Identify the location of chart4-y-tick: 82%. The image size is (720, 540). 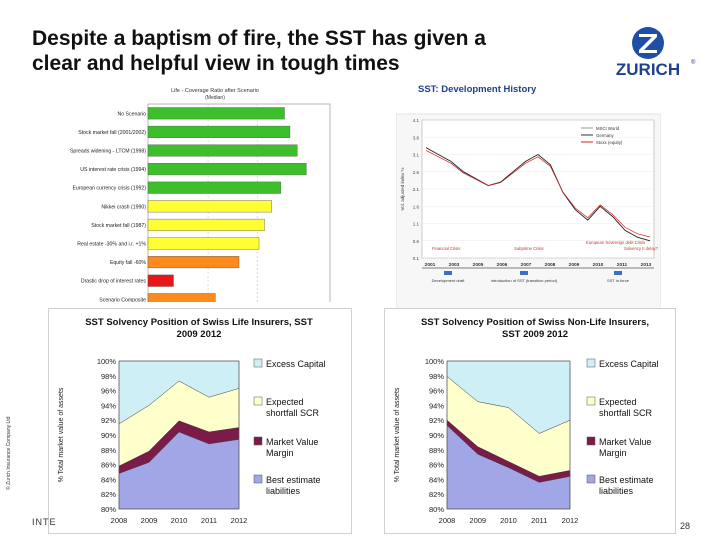
(436, 494).